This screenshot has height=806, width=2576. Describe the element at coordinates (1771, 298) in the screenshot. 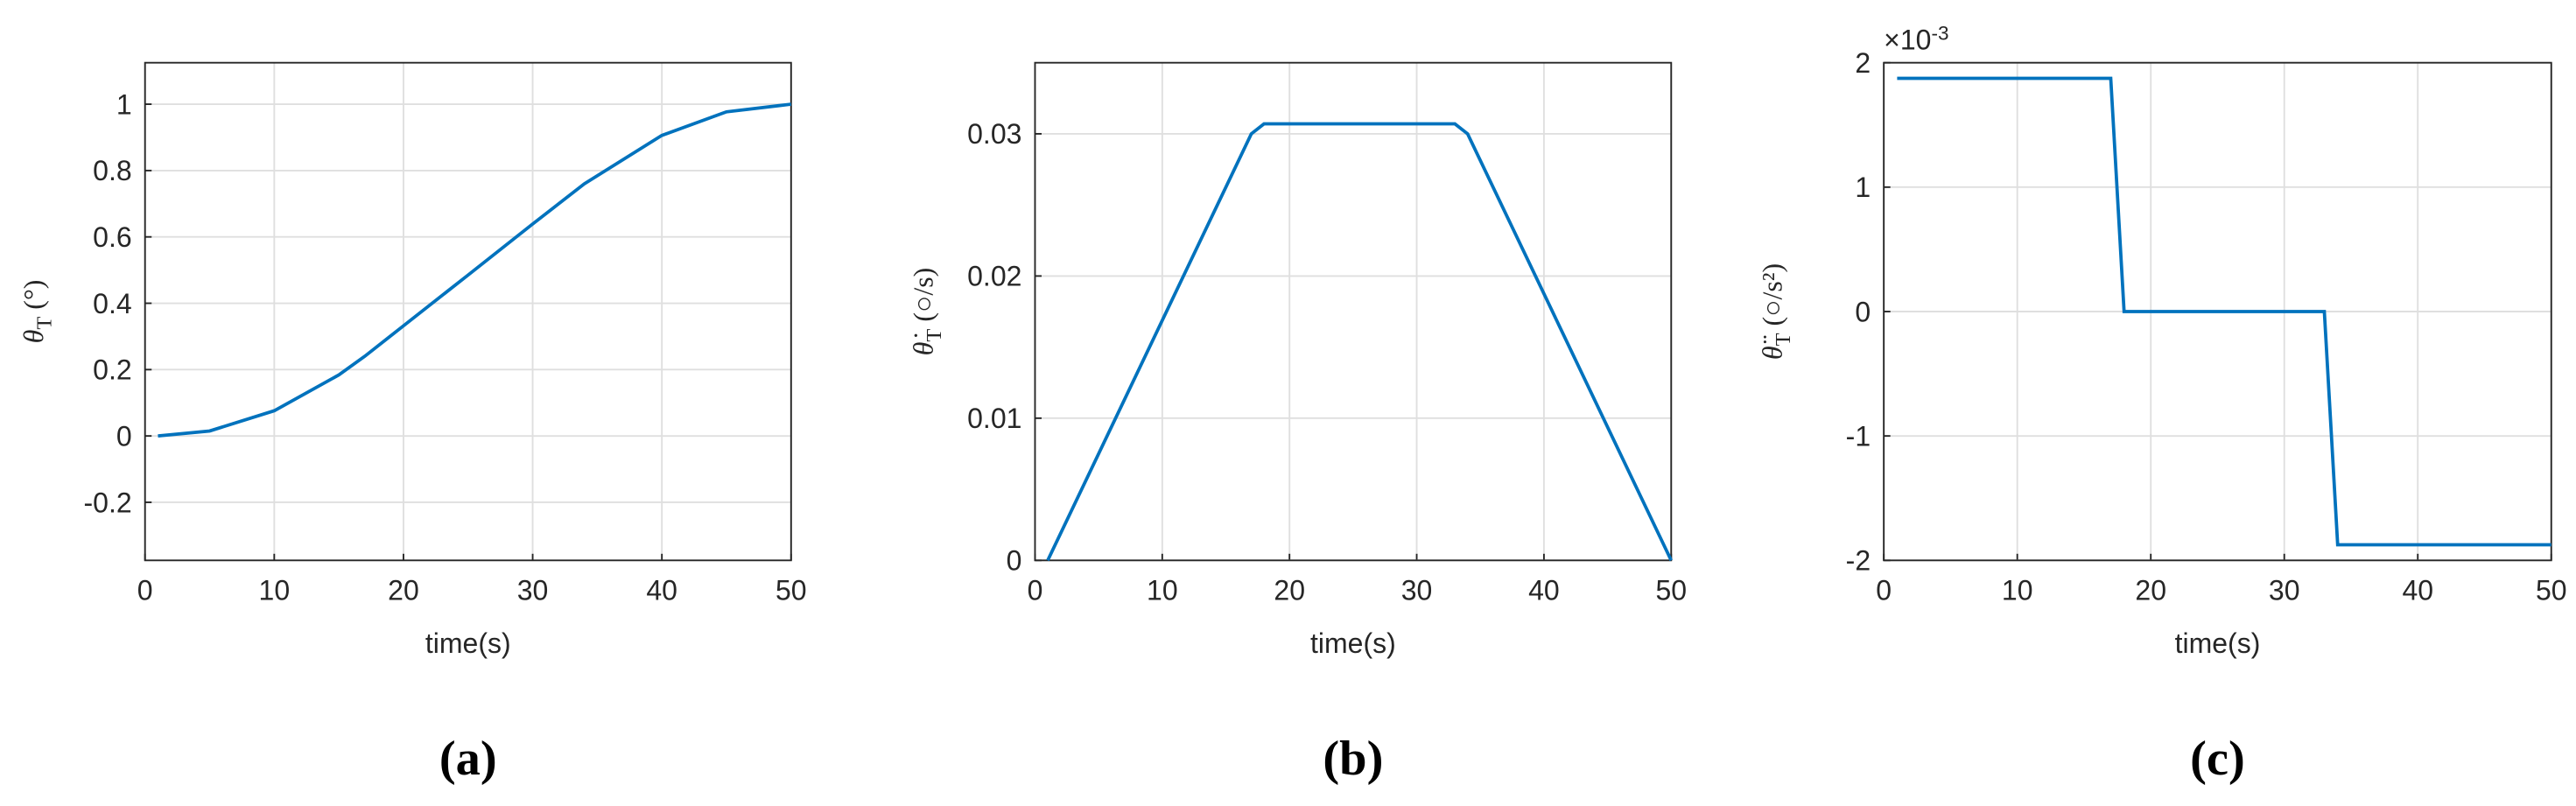

I see `y-label-unit: (○/s²)` at that location.